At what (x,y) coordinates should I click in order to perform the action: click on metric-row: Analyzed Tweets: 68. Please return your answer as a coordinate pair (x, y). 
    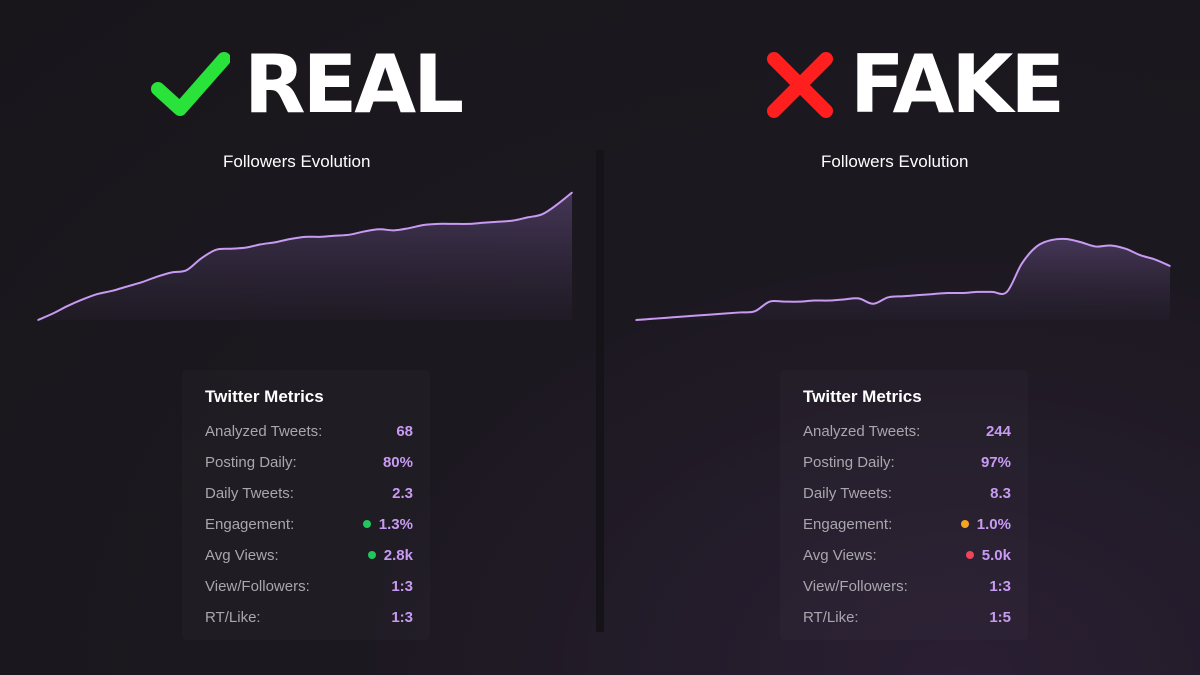
    Looking at the image, I should click on (309, 431).